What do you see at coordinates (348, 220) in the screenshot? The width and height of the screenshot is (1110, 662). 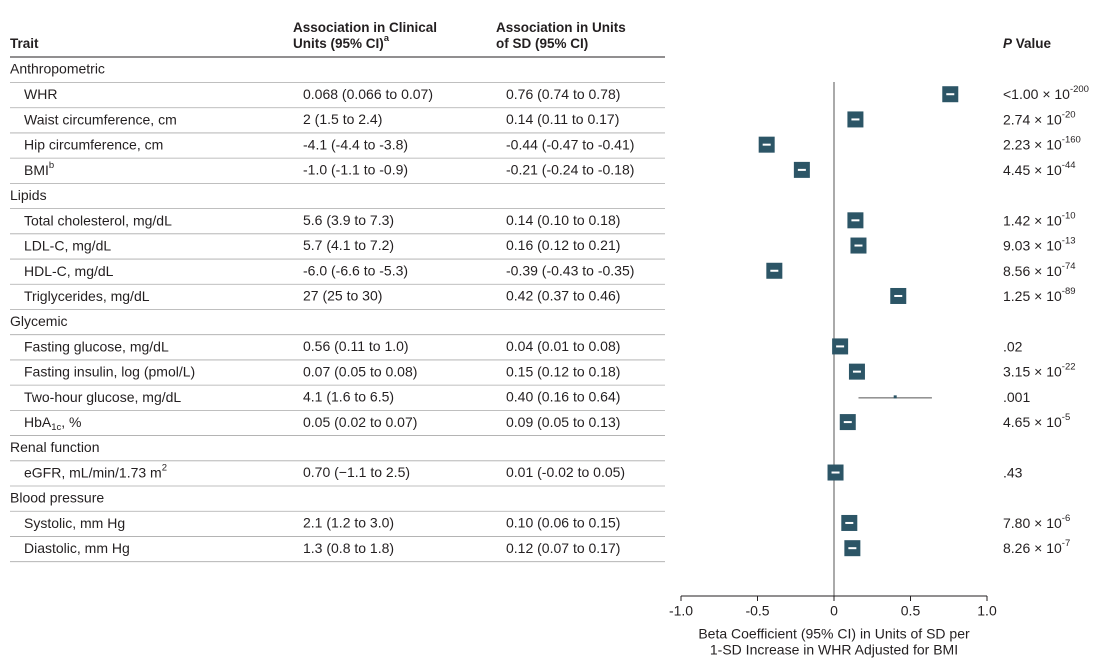 I see `clinical-estimate: 5.6 (3.9 to 7.3)` at bounding box center [348, 220].